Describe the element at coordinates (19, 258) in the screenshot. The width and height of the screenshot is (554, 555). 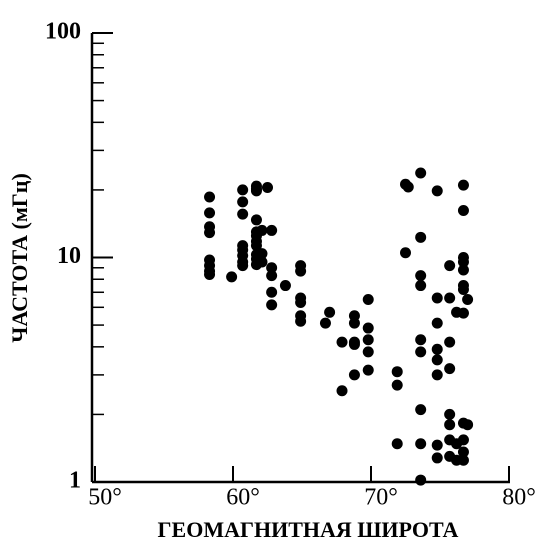
I see `y-axis-label: ЧАСТОТА (мГц)` at that location.